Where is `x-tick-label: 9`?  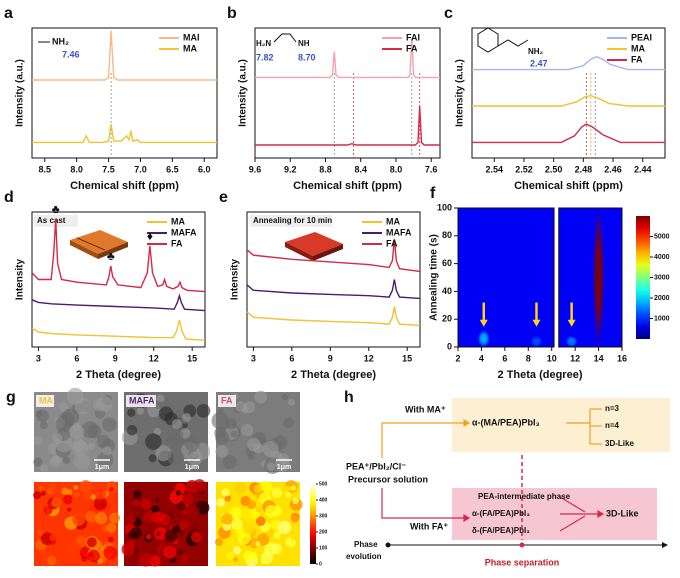 x-tick-label: 9 is located at coordinates (330, 358).